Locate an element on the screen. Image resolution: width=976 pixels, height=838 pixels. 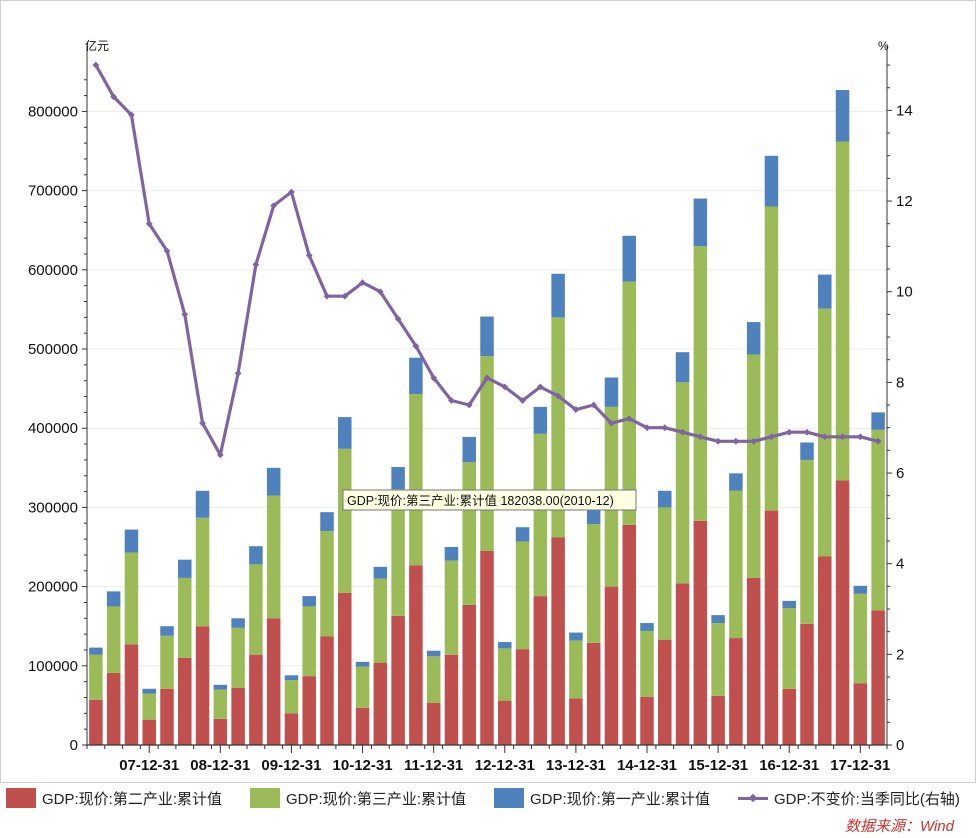
y-left-tick-label: 0 is located at coordinates (74, 745).